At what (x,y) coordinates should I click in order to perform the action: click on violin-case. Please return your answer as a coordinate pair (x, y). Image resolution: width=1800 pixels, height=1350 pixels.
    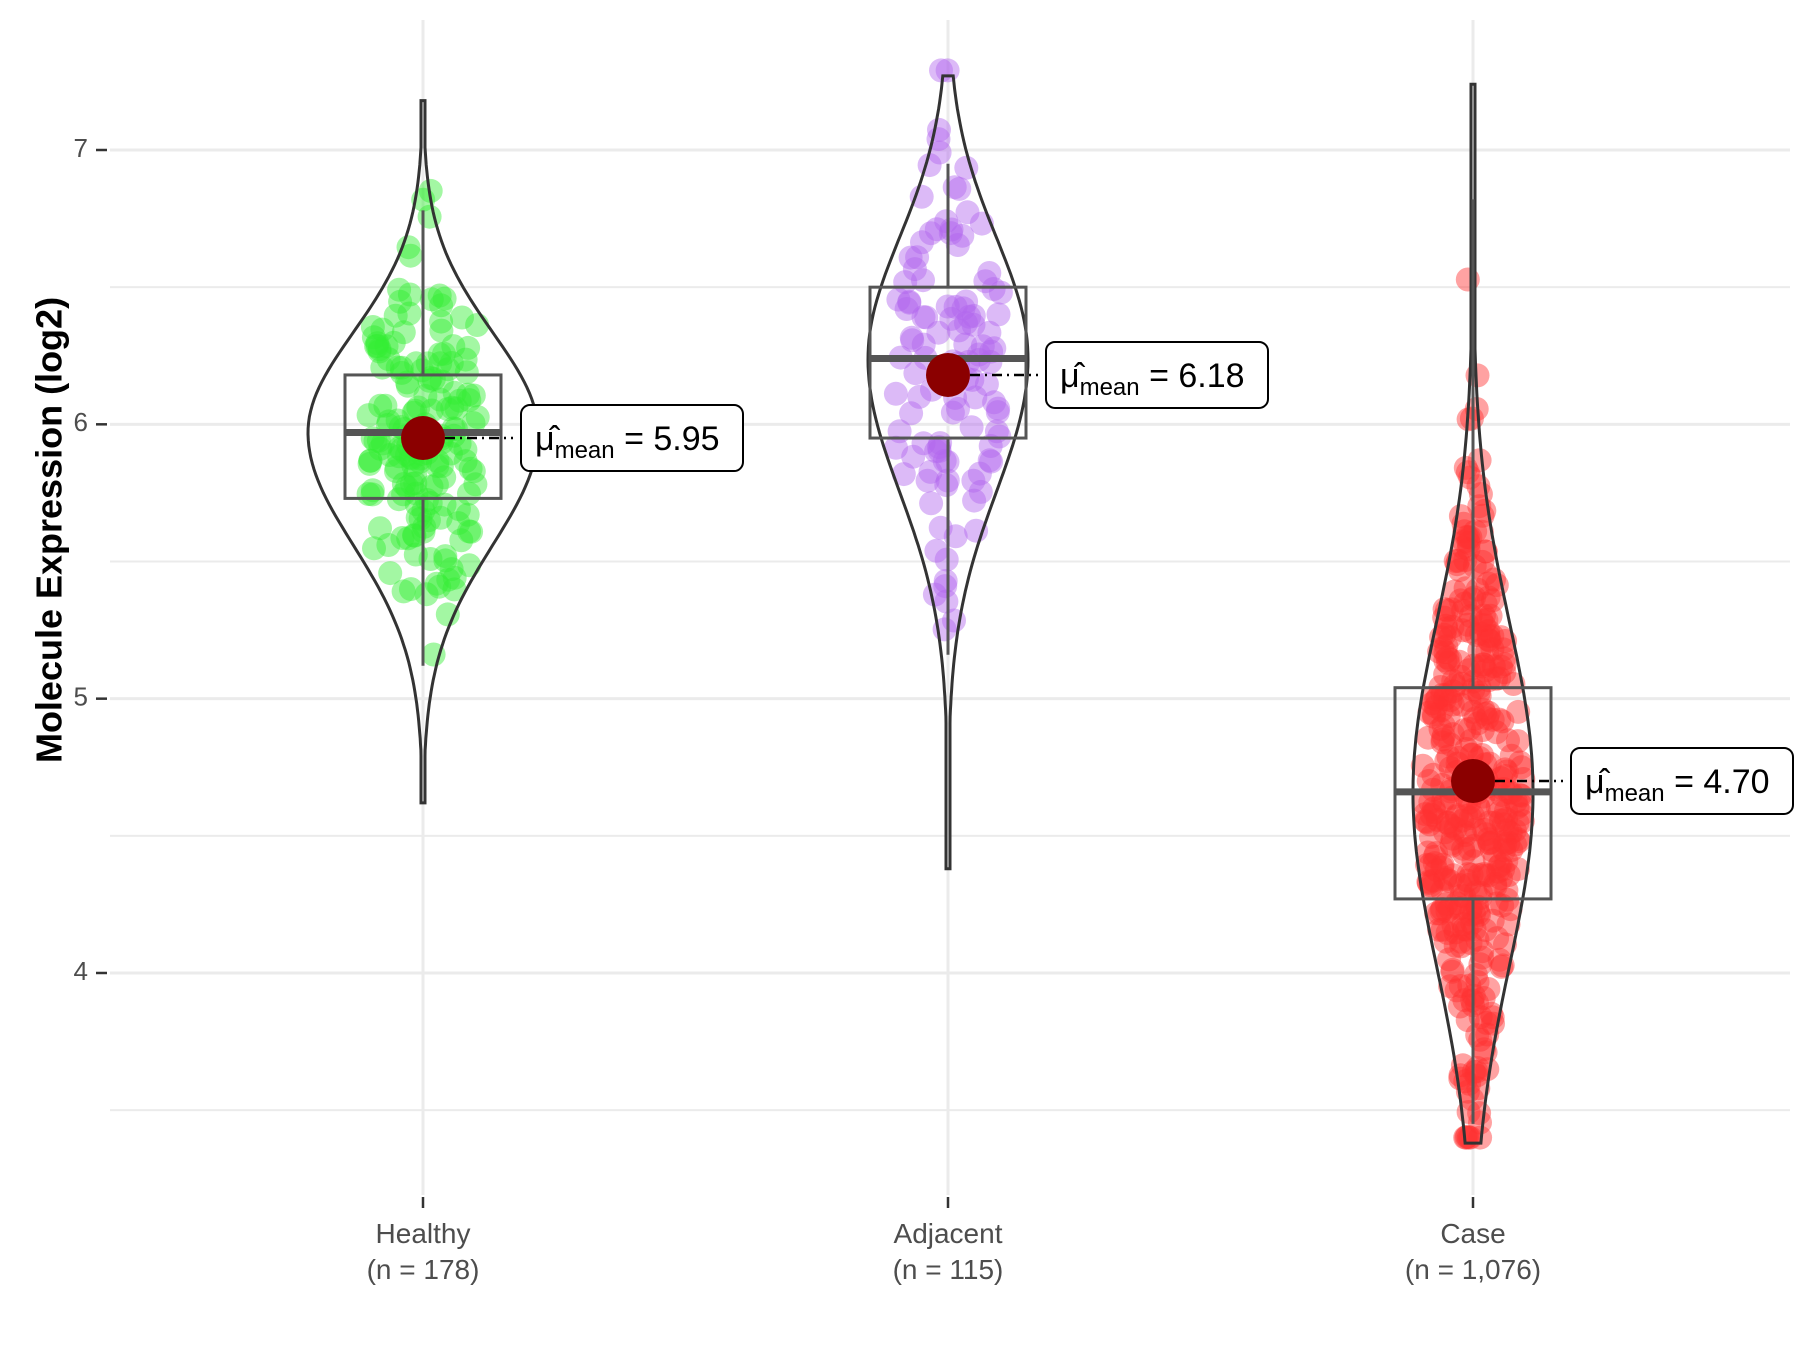
    Looking at the image, I should click on (1473, 613).